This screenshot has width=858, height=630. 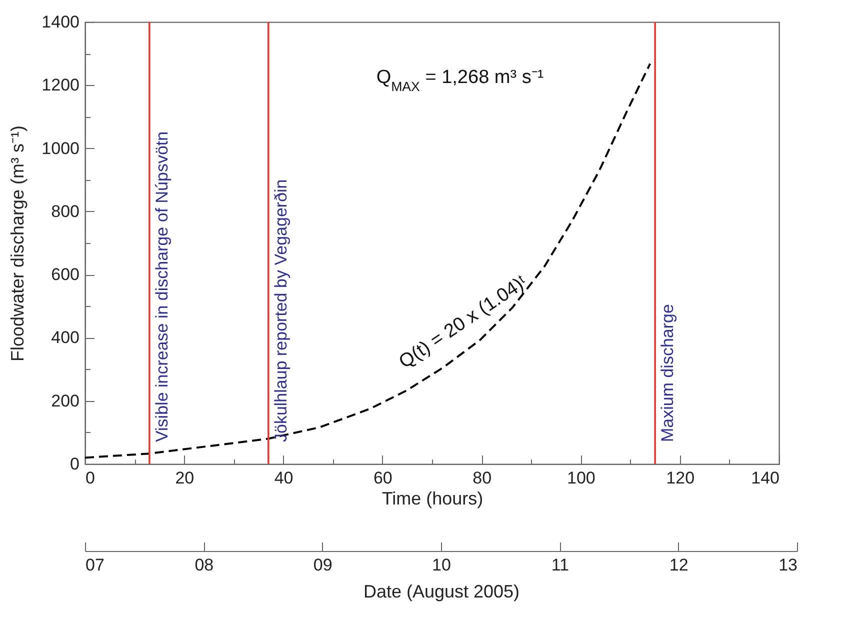 What do you see at coordinates (765, 478) in the screenshot?
I see `x-tick-label: 140` at bounding box center [765, 478].